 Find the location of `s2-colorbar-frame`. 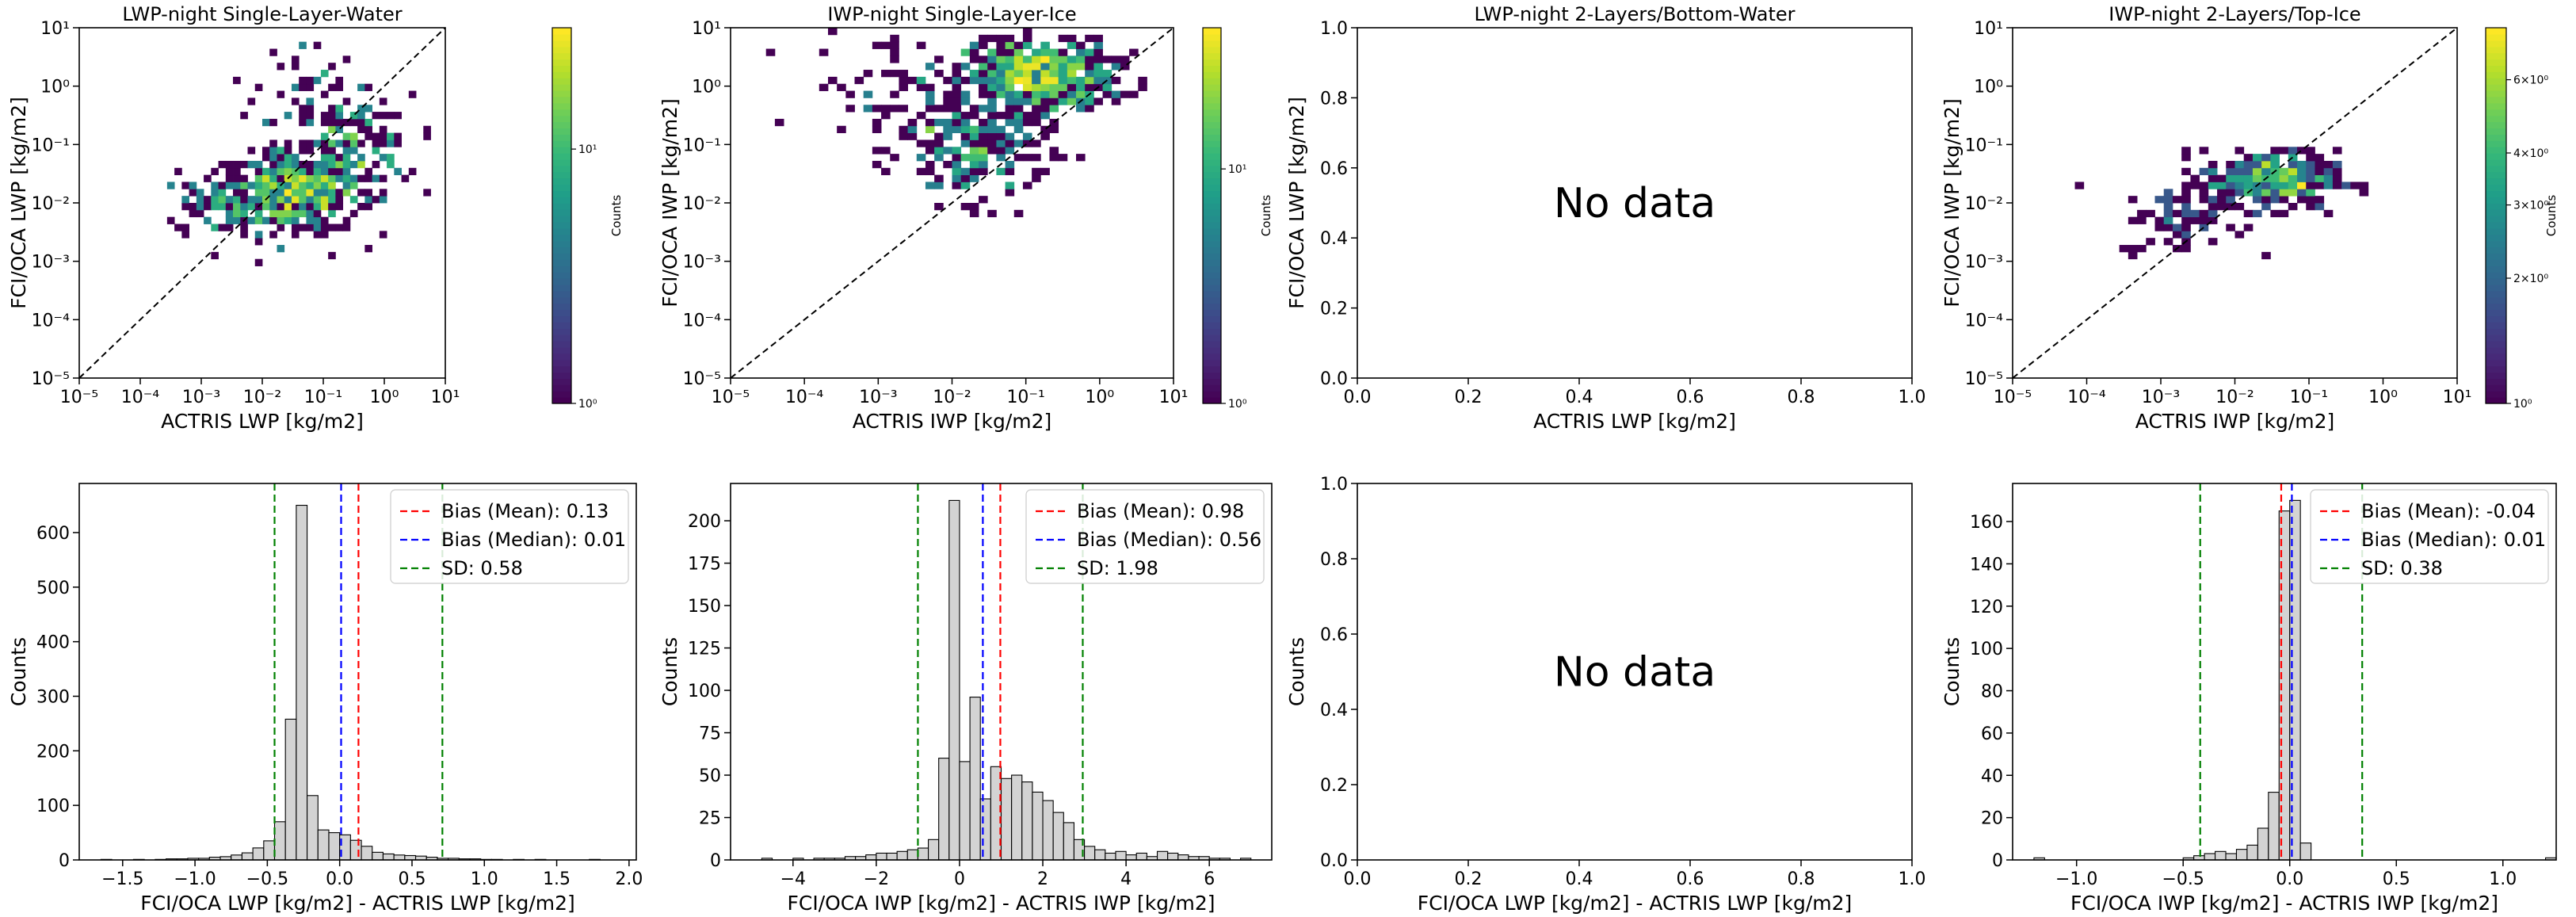

s2-colorbar-frame is located at coordinates (1212, 215).